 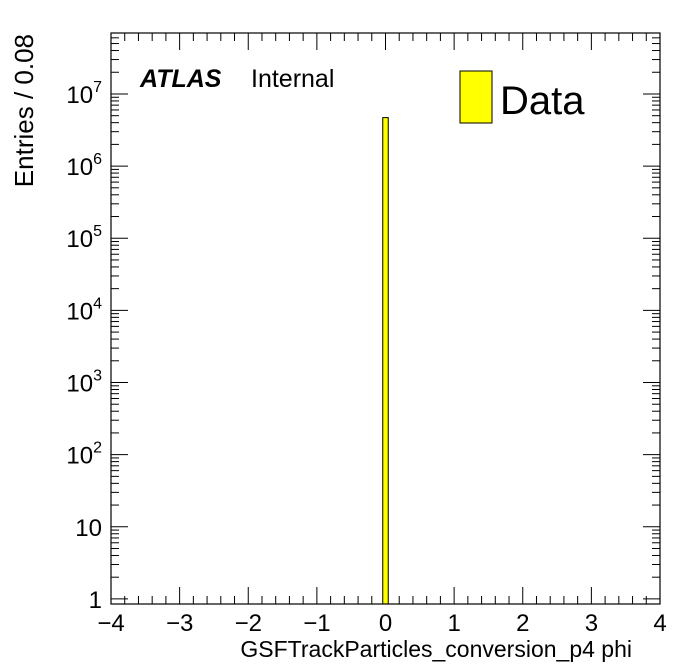 What do you see at coordinates (591, 623) in the screenshot?
I see `x-tick-label: 3` at bounding box center [591, 623].